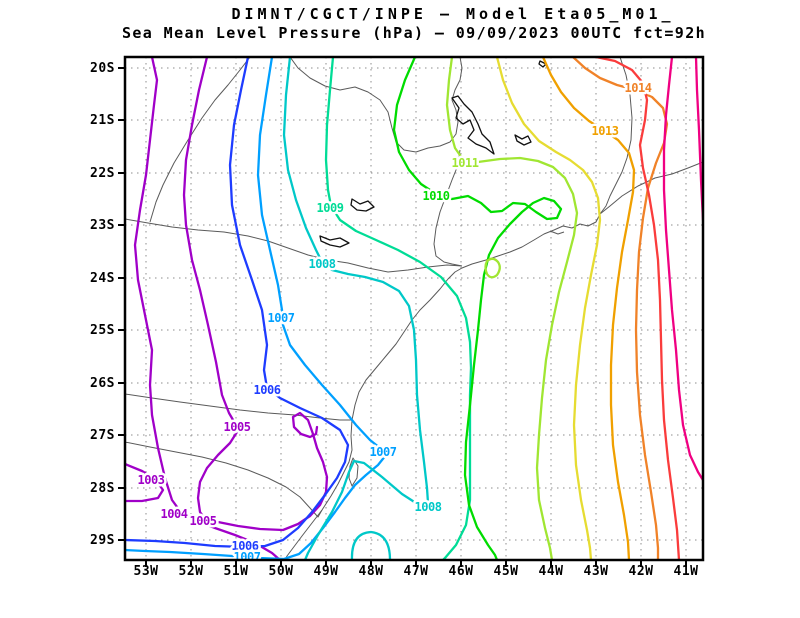  I want to click on lon-tick-label: 48W, so click(371, 571).